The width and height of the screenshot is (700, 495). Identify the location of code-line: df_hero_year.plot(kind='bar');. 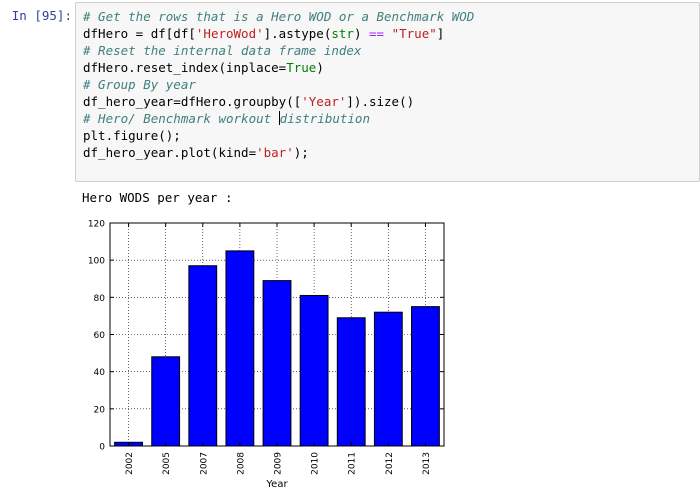
(278, 152).